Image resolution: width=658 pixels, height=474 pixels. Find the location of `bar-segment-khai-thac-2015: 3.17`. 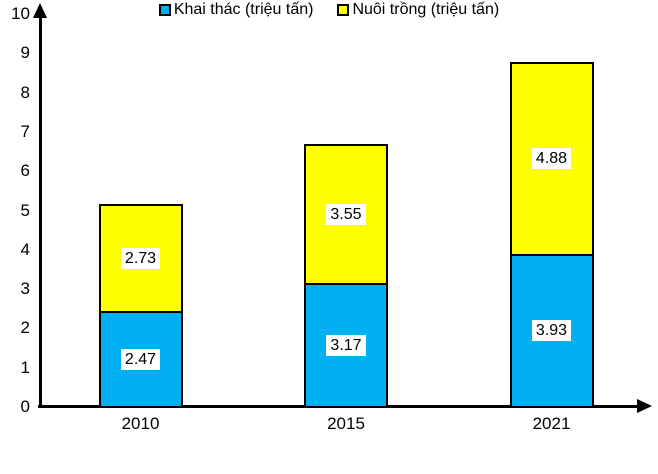

bar-segment-khai-thac-2015: 3.17 is located at coordinates (346, 345).